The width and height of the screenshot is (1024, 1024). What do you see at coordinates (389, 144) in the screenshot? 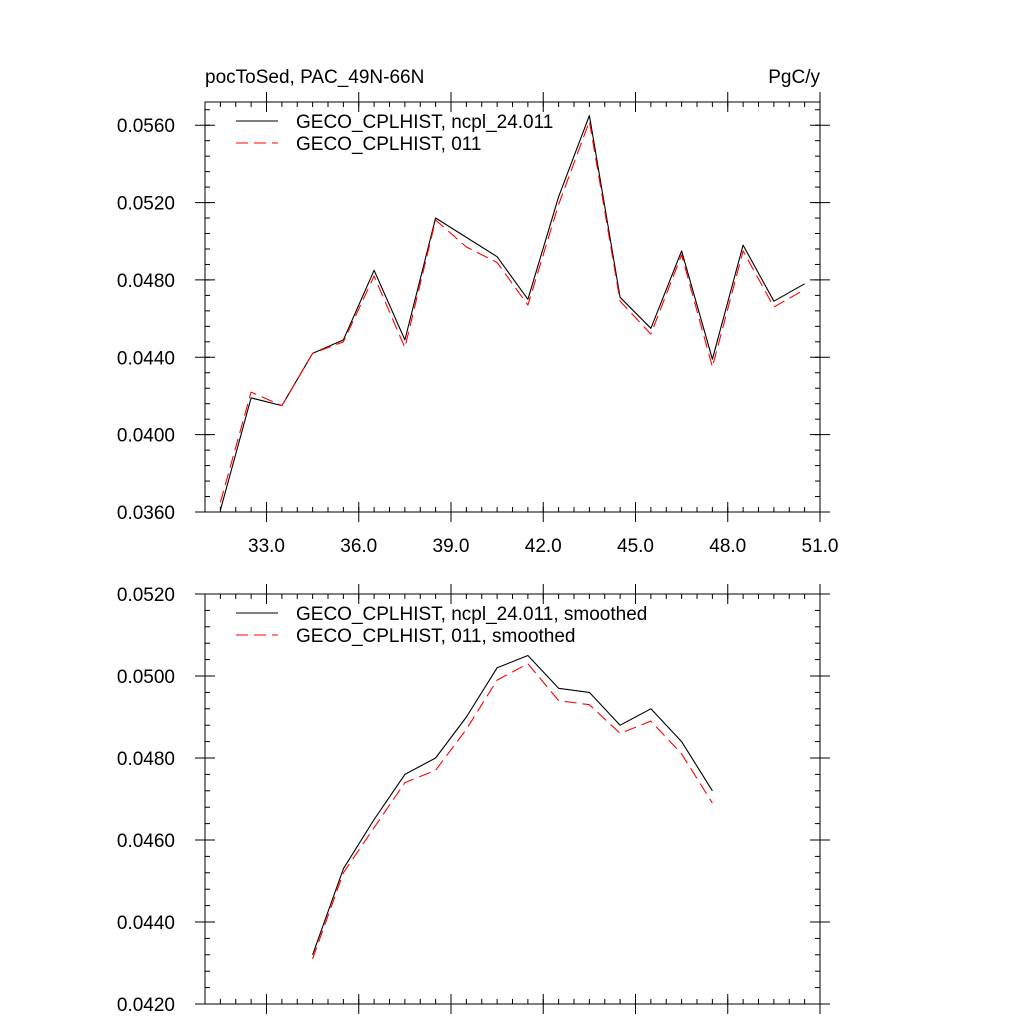
I see `legend-label-2: GECO_CPLHIST, 011` at bounding box center [389, 144].